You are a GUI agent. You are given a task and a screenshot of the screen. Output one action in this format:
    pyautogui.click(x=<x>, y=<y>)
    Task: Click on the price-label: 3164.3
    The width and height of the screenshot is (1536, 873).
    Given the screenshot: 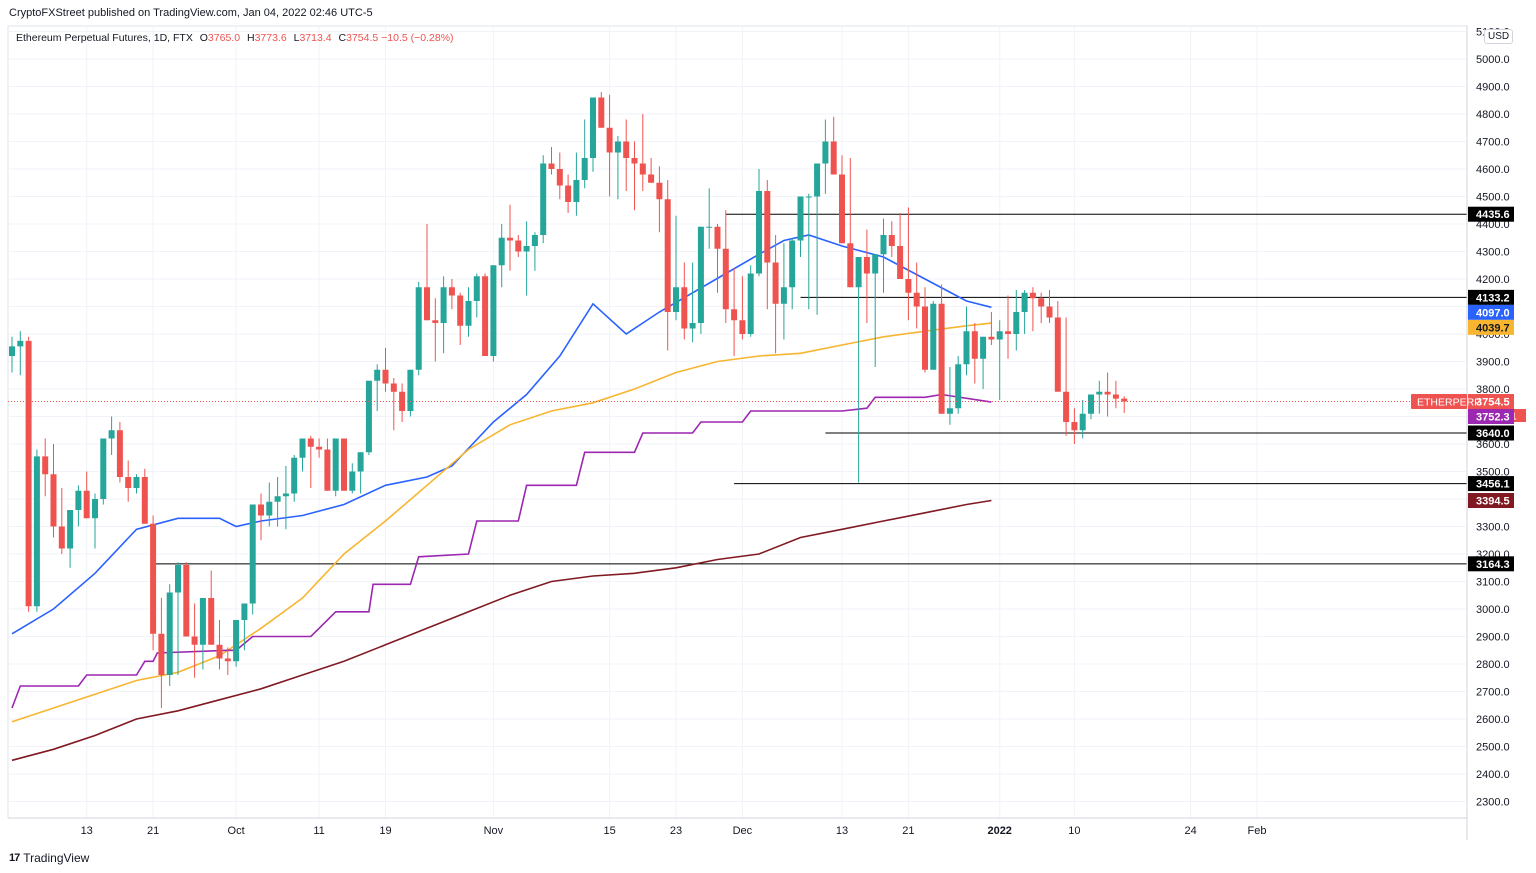 What is the action you would take?
    pyautogui.click(x=1491, y=564)
    